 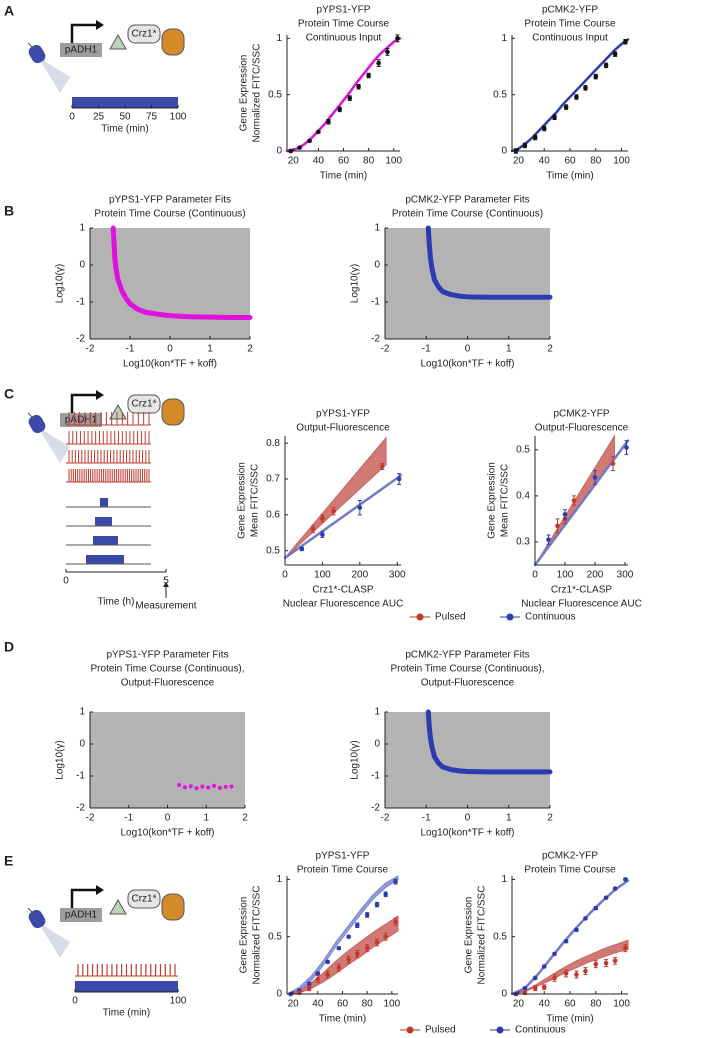 What do you see at coordinates (375, 776) in the screenshot?
I see `y-tick-label: -1` at bounding box center [375, 776].